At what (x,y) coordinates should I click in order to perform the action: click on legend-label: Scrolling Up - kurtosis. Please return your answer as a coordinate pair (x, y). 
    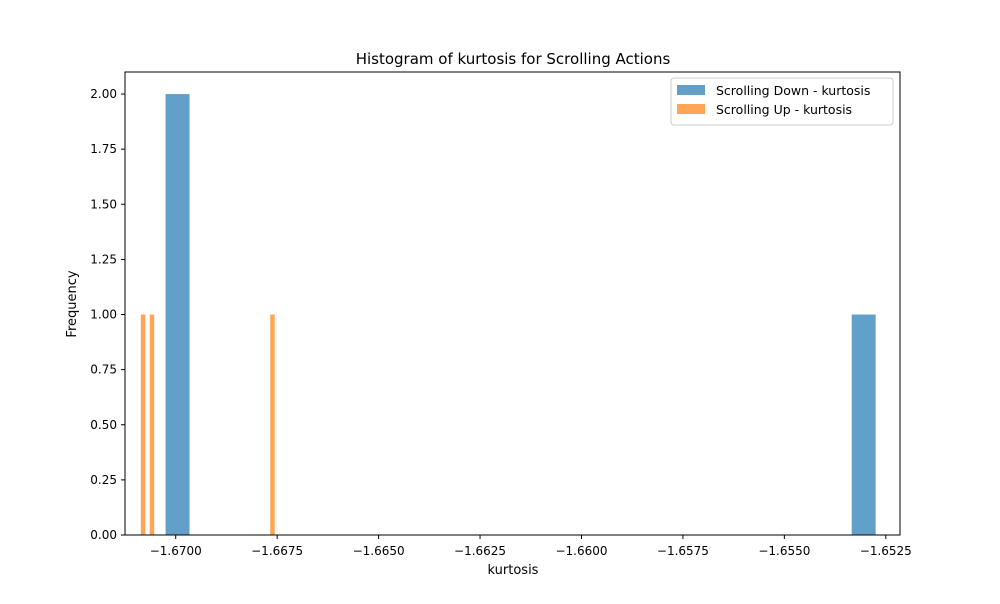
    Looking at the image, I should click on (784, 109).